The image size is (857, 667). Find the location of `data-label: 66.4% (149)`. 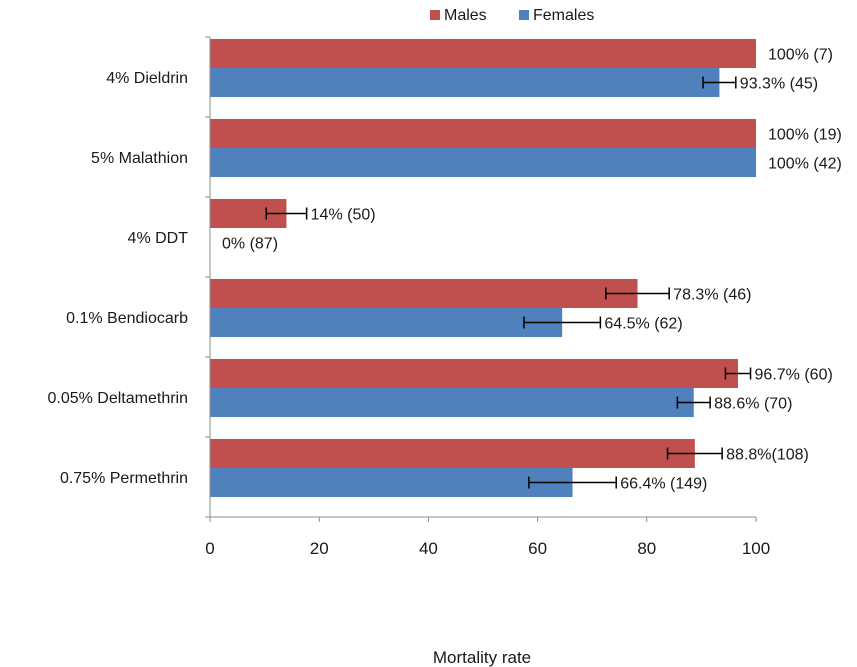

data-label: 66.4% (149) is located at coordinates (663, 484).